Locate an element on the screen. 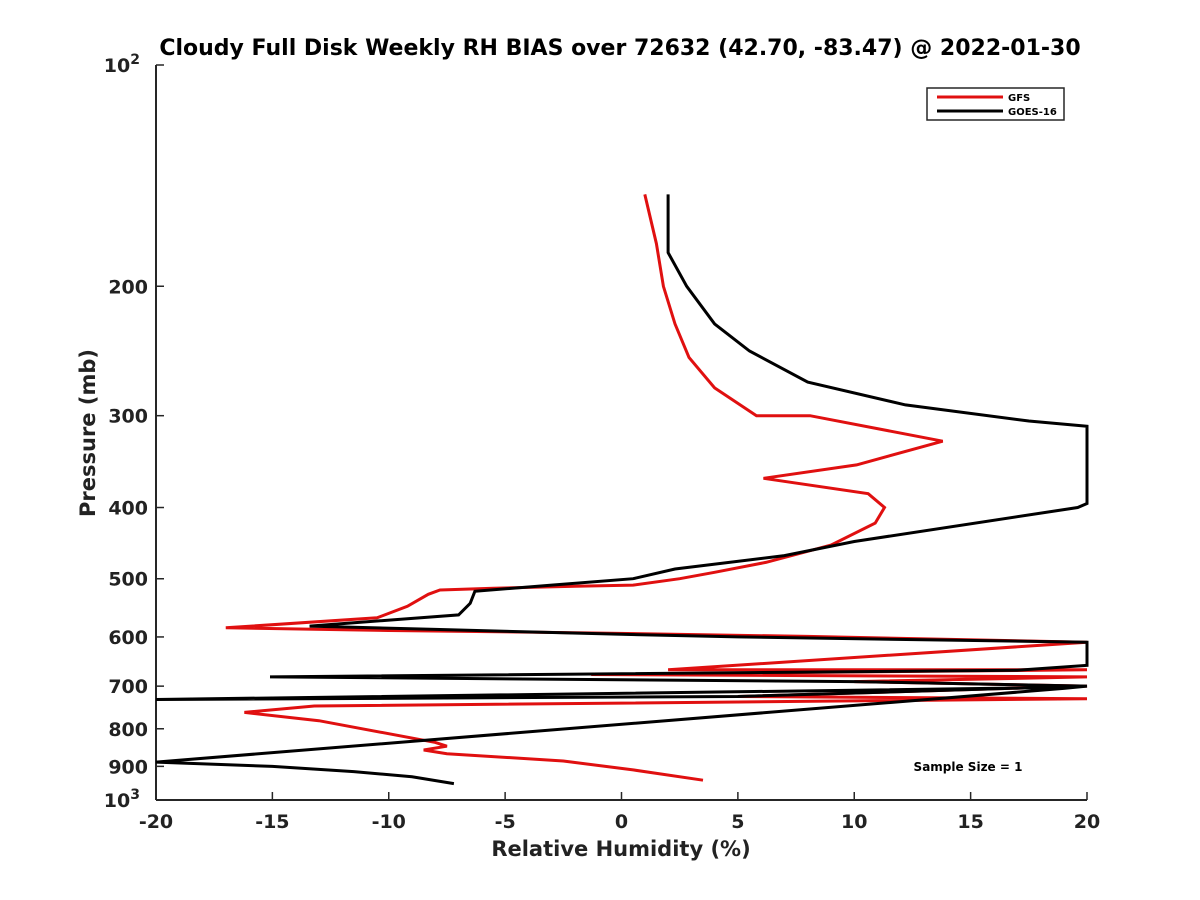  y-tick-label: 900 is located at coordinates (128, 767).